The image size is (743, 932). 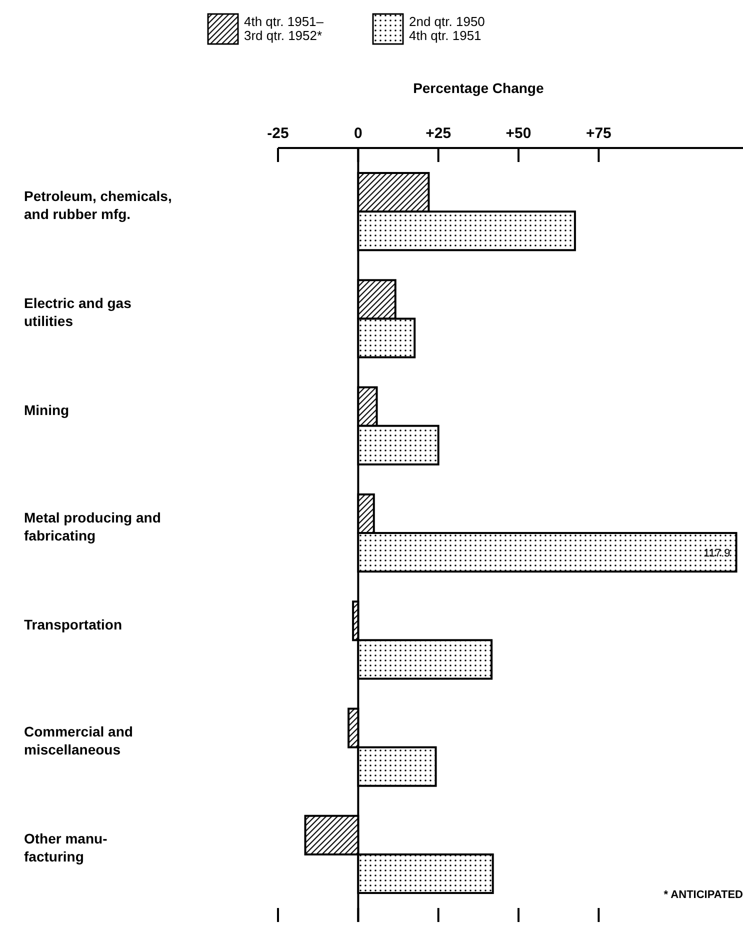 I want to click on y-tick-label: Metal producing and fabricating, so click(x=92, y=526).